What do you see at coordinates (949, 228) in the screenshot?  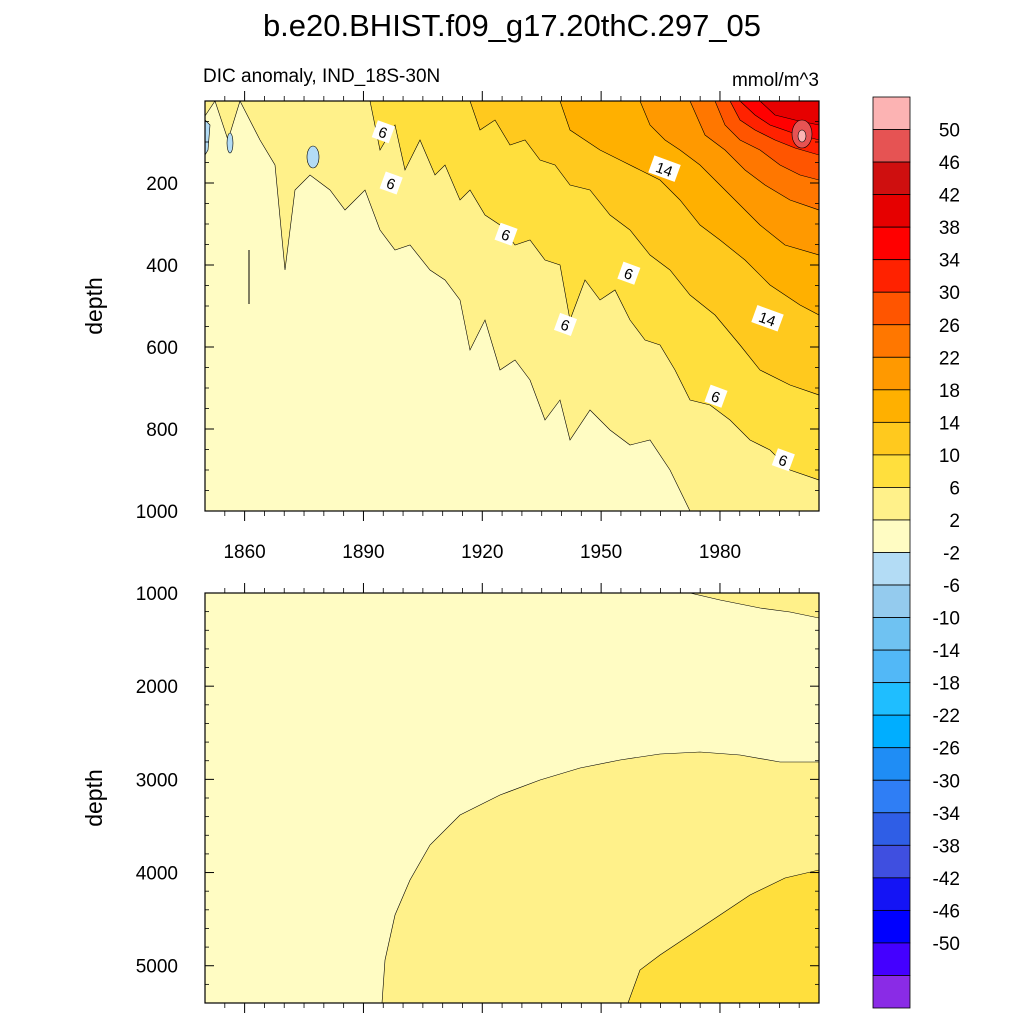 I see `colorbar-label: 38` at bounding box center [949, 228].